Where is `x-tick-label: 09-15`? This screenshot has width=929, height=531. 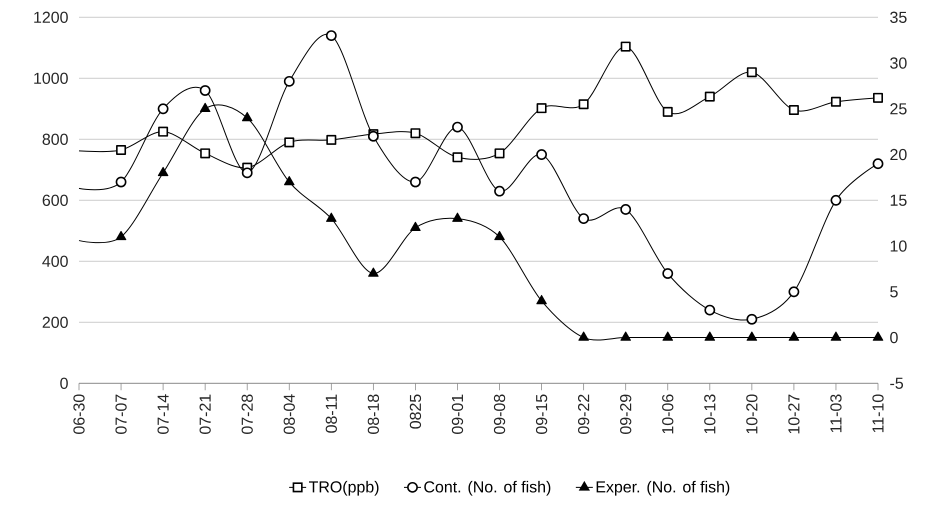
x-tick-label: 09-15 is located at coordinates (542, 414).